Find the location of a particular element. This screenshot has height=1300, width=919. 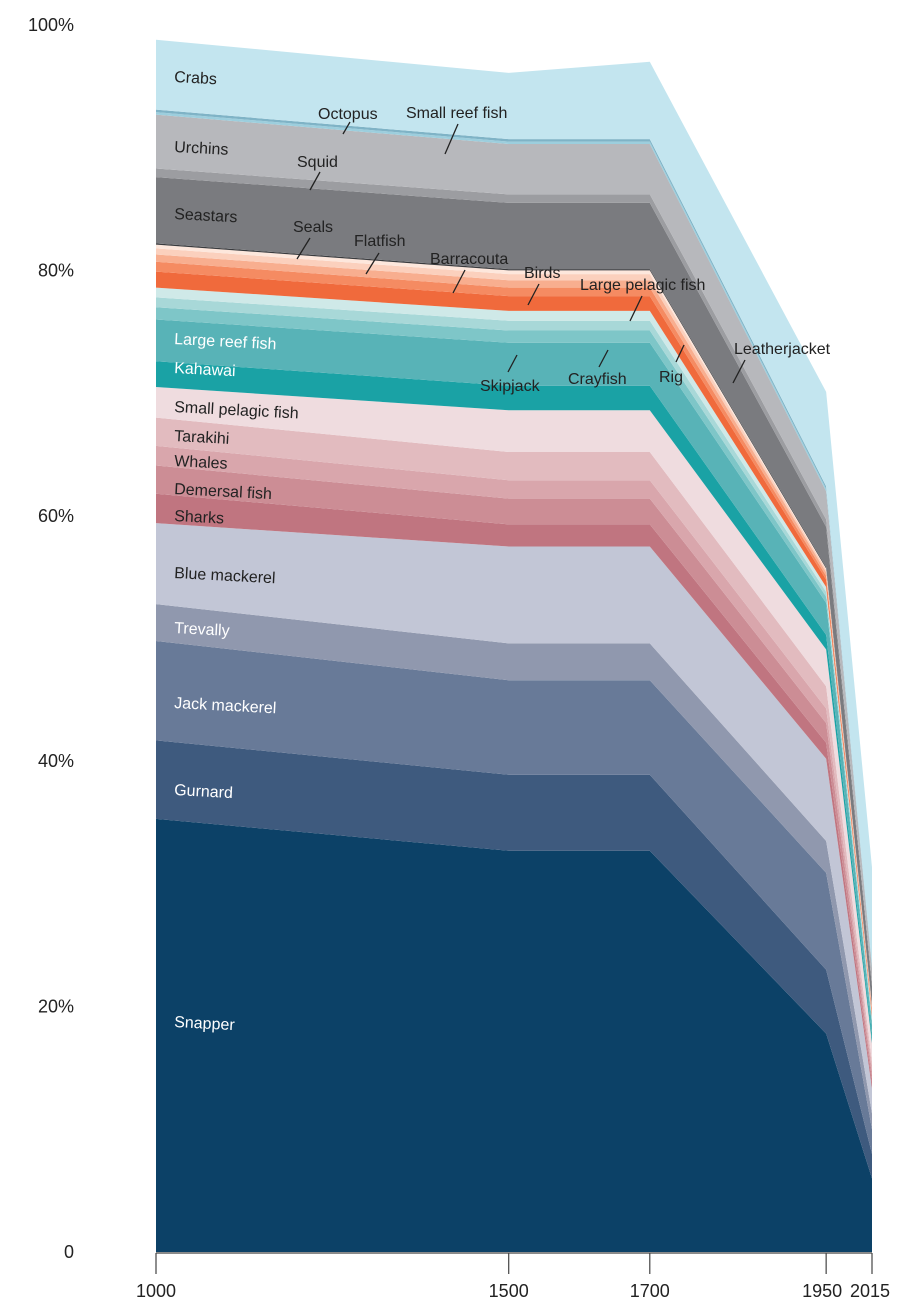

x-tick-label: 2015 is located at coordinates (870, 1290).